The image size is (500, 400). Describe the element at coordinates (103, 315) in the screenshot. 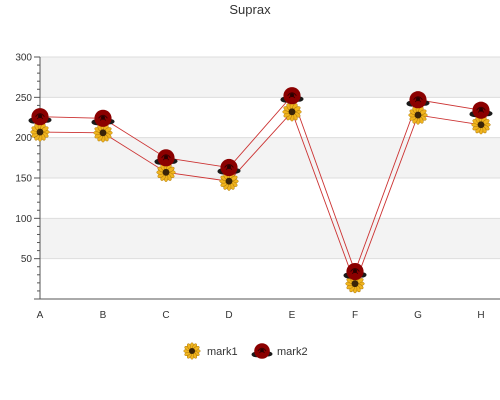

I see `x-tick-label: B` at that location.